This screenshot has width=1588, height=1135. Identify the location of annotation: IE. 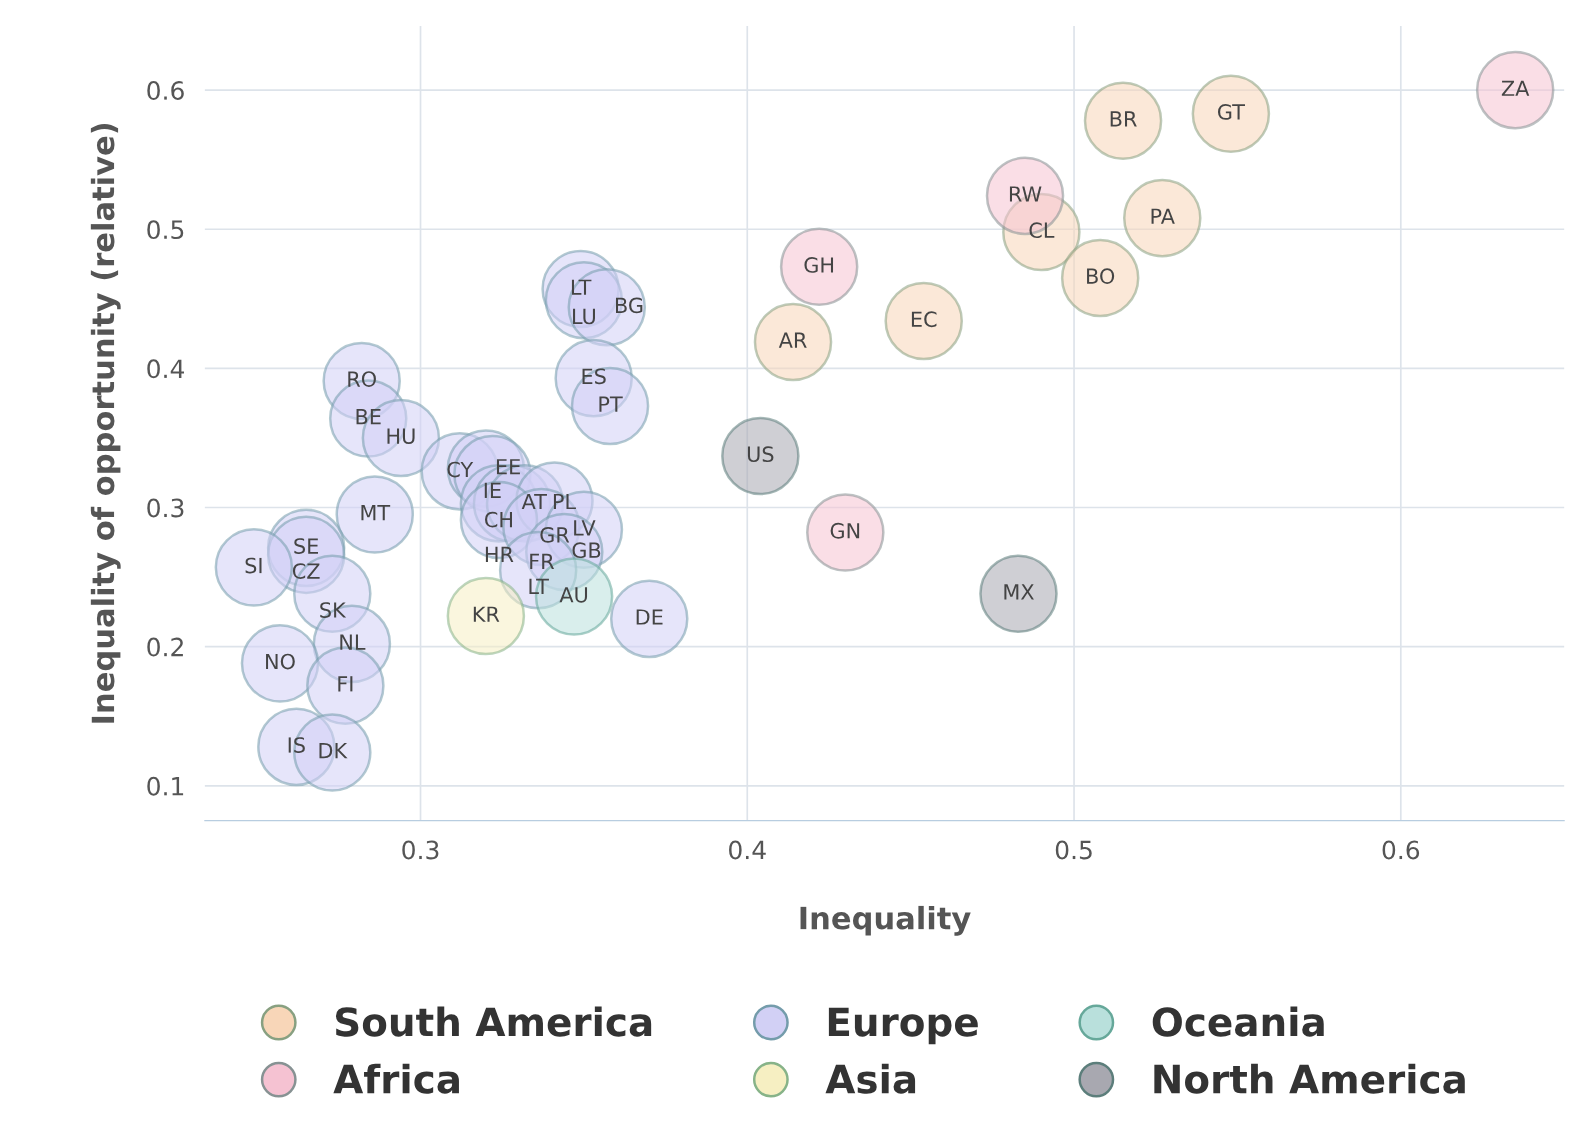
(492, 490).